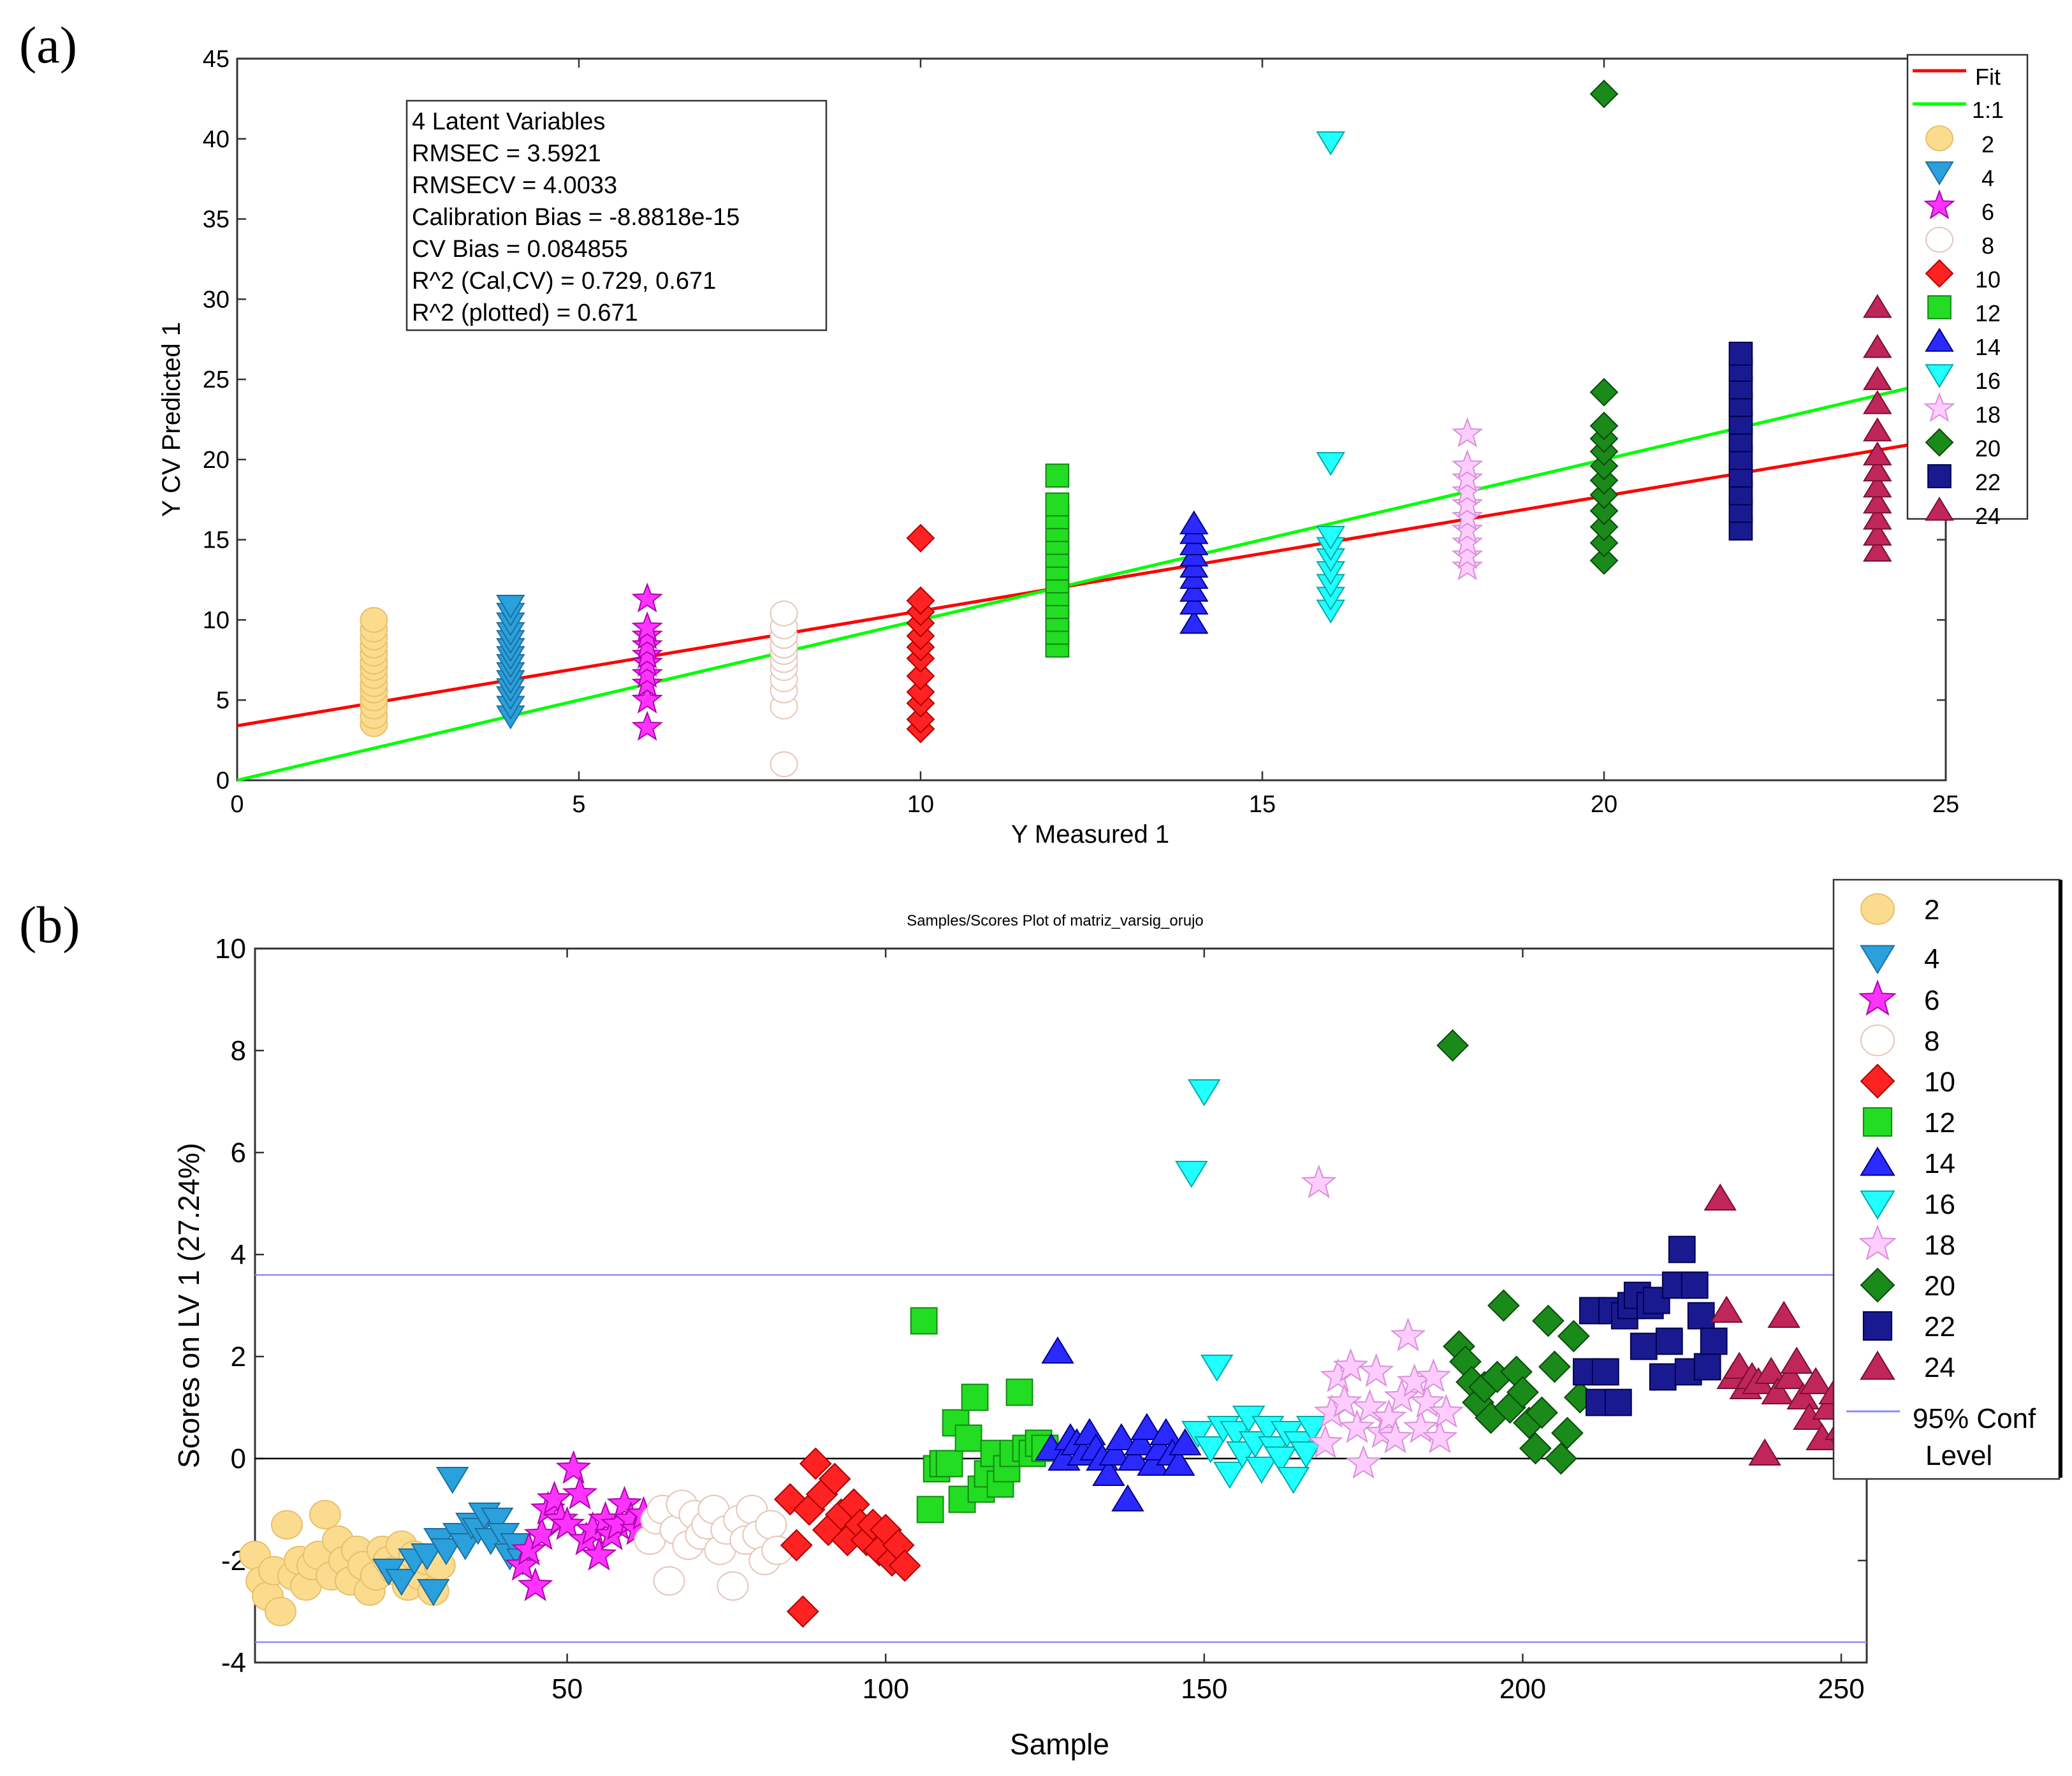 This screenshot has width=2072, height=1776. Describe the element at coordinates (216, 620) in the screenshot. I see `a-y-tick-label: 10` at that location.